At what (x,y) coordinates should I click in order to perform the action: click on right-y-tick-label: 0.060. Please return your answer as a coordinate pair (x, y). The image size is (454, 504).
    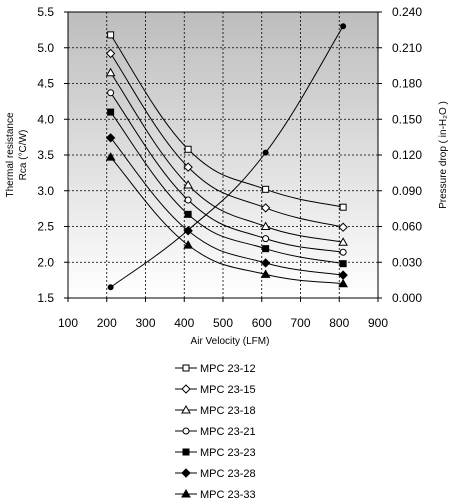
    Looking at the image, I should click on (407, 227).